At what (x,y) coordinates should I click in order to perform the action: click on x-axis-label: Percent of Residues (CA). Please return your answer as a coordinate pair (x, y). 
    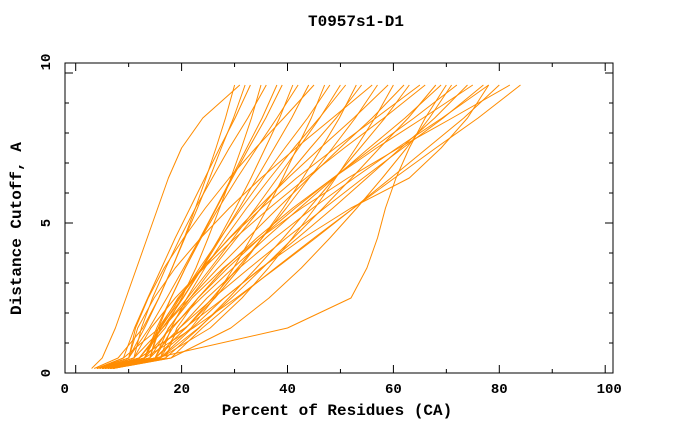
    Looking at the image, I should click on (337, 411).